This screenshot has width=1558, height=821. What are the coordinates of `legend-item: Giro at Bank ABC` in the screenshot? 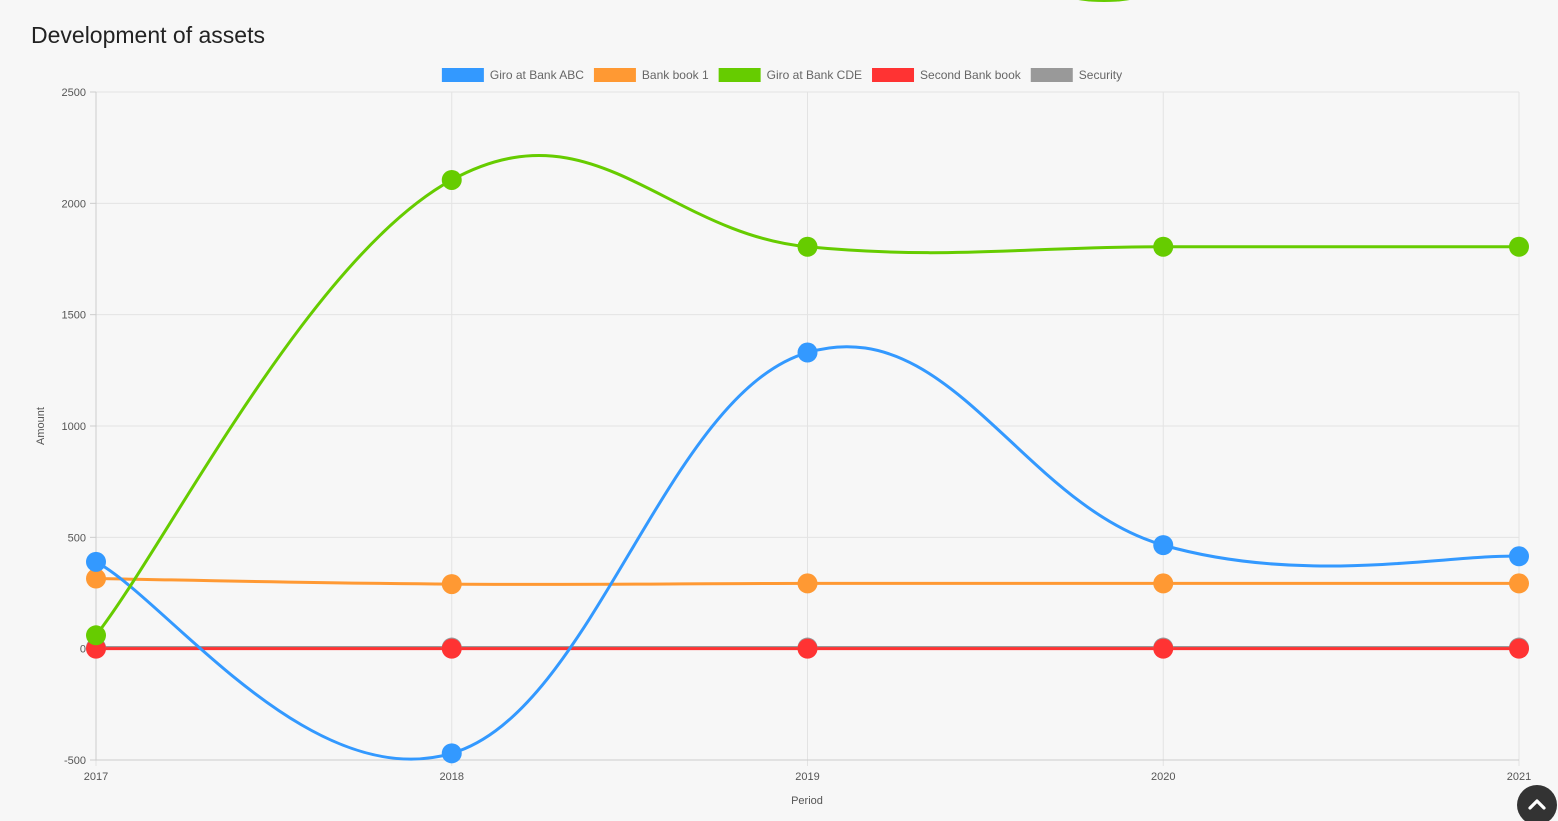 It's located at (512, 75).